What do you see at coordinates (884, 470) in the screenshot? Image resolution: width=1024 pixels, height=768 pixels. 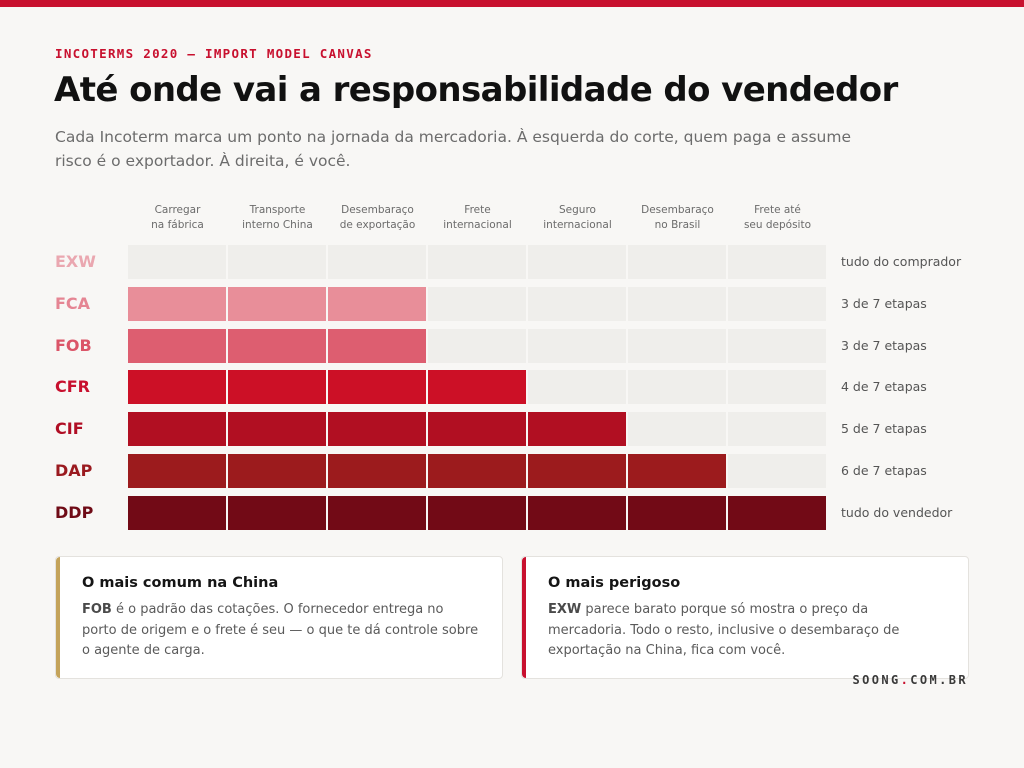 I see `row-summary: 6 de 7 etapas` at bounding box center [884, 470].